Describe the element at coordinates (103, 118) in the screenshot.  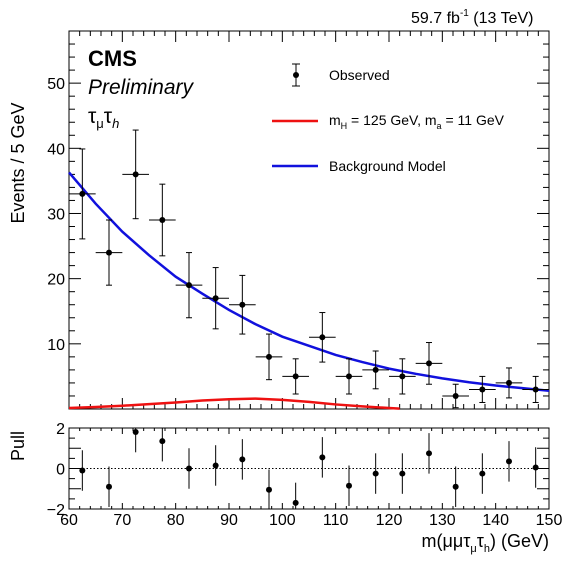
I see `channel-label: τμτh` at that location.